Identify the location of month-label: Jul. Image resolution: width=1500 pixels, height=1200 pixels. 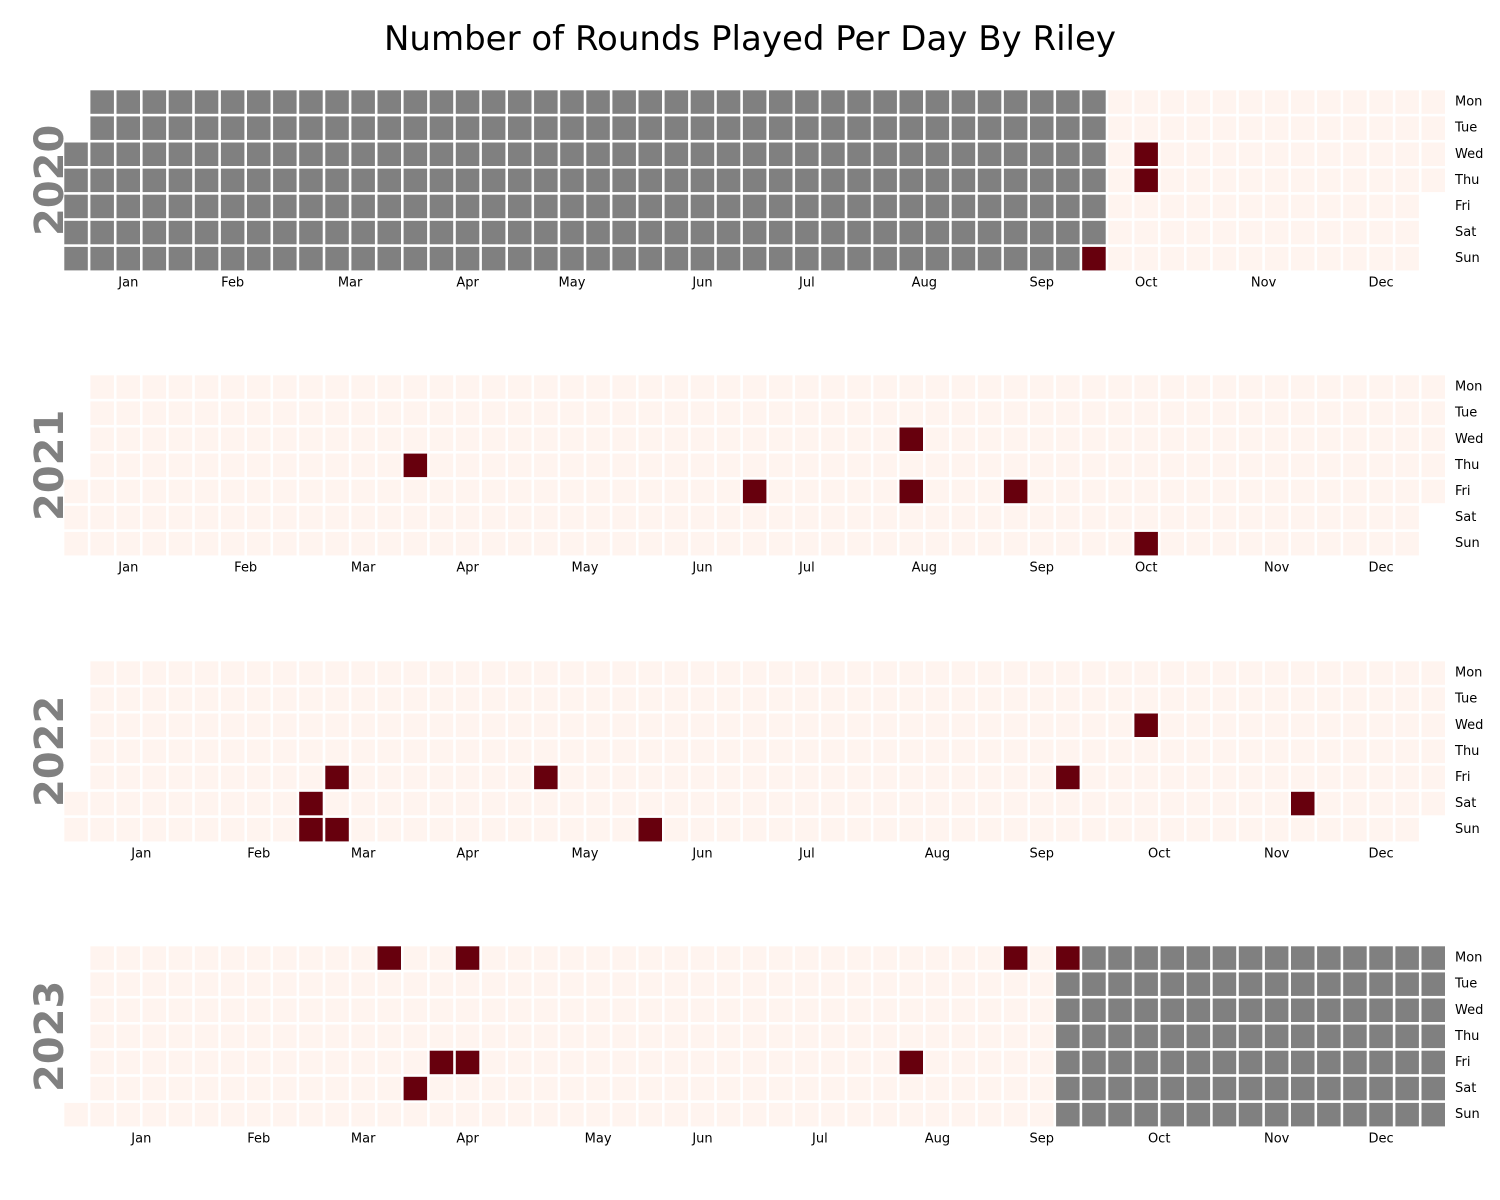
(819, 1139).